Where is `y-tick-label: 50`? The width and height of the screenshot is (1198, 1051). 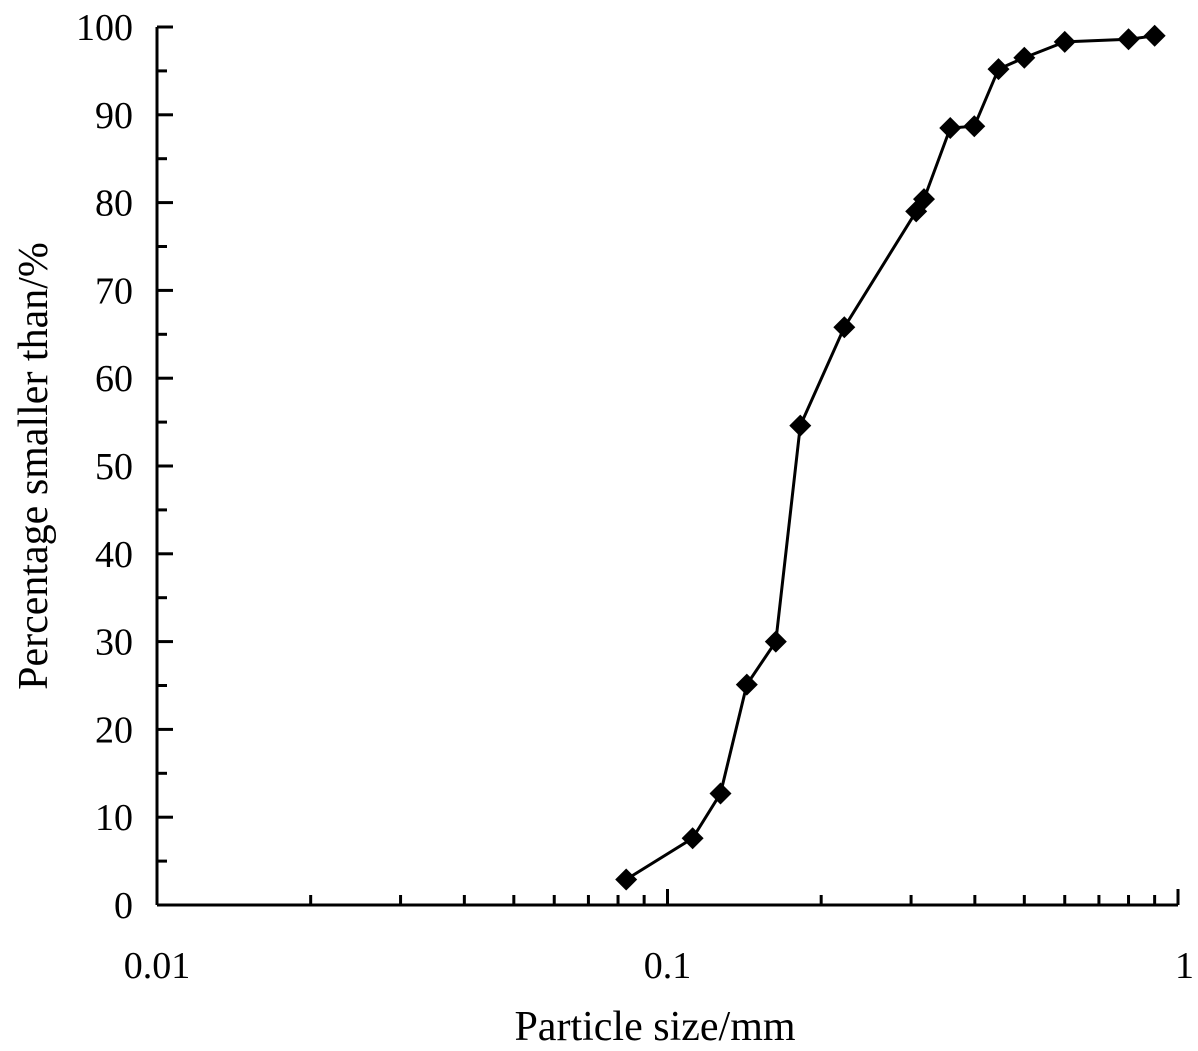
y-tick-label: 50 is located at coordinates (114, 467).